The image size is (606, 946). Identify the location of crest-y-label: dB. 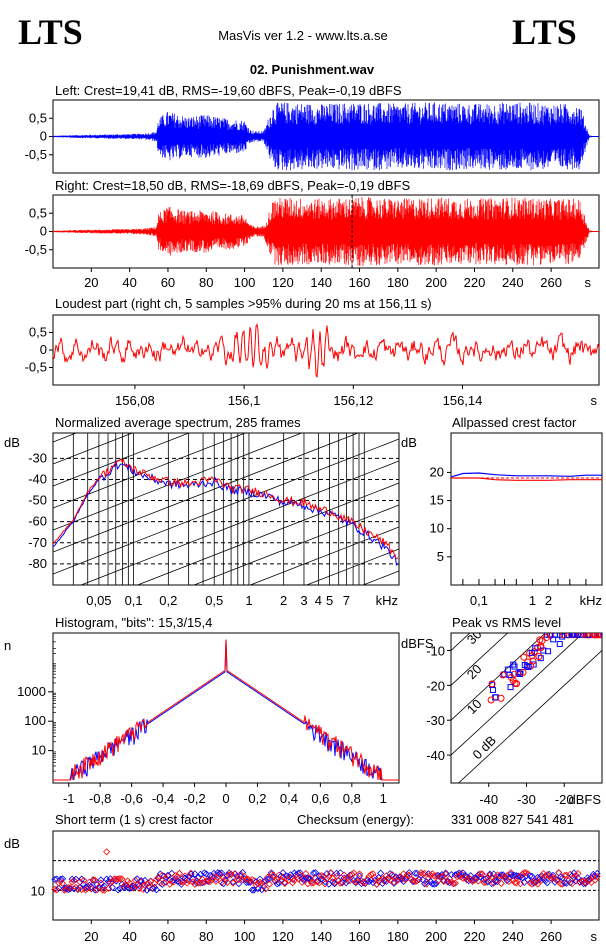
(409, 442).